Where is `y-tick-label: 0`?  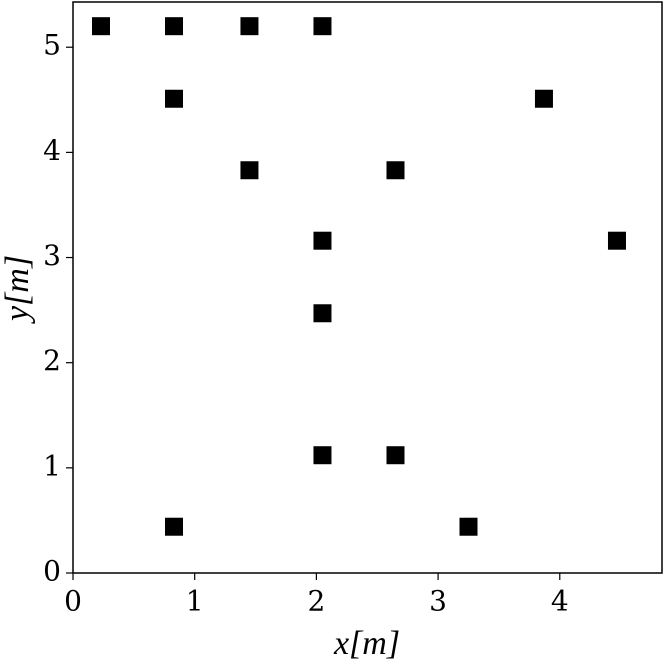
y-tick-label: 0 is located at coordinates (52, 571).